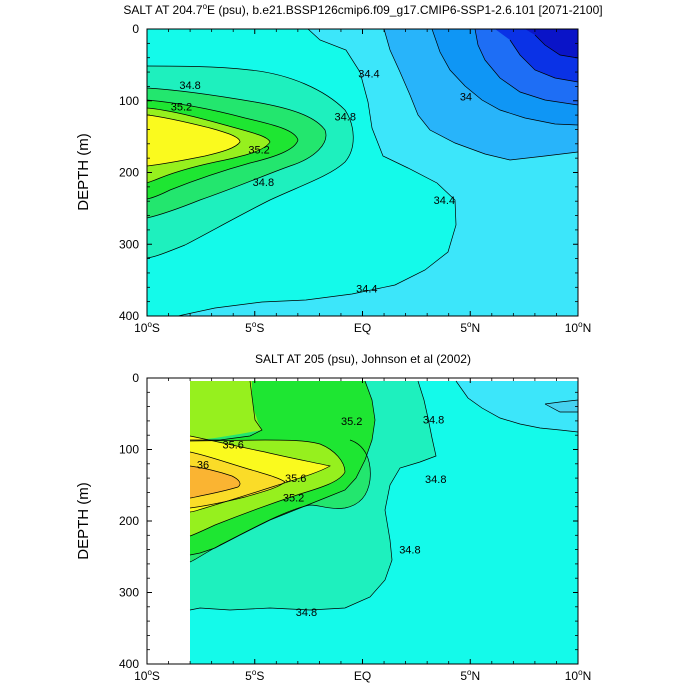 The width and height of the screenshot is (700, 700). Describe the element at coordinates (83, 172) in the screenshot. I see `panel-model-ylabel: DEPTH (m)` at that location.